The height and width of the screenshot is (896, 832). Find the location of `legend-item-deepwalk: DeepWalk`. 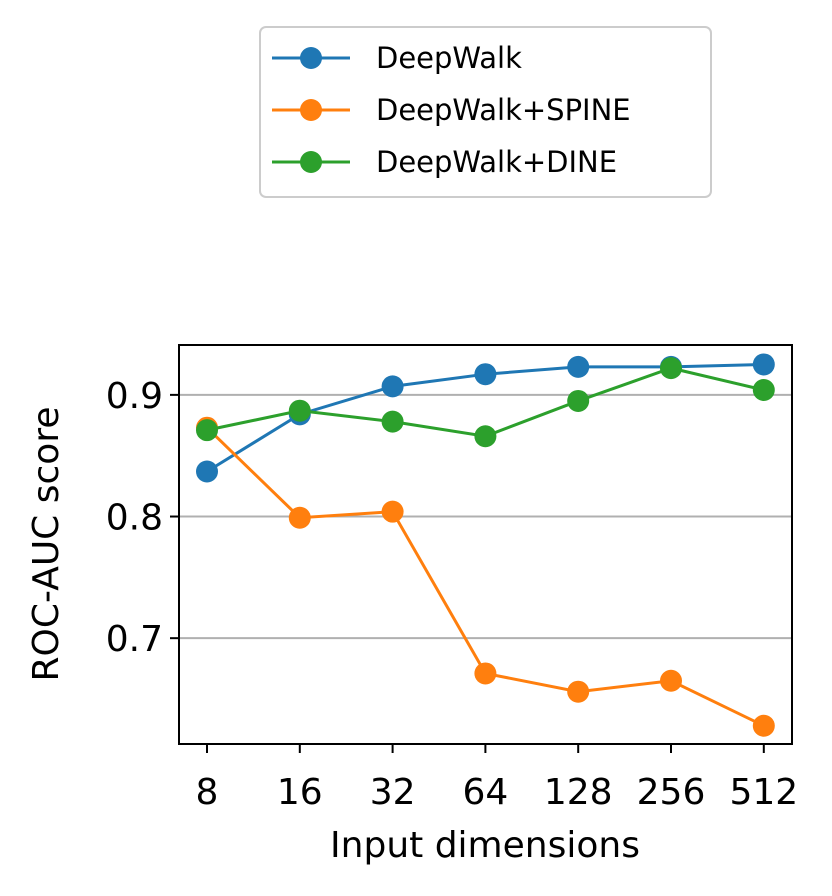

legend-item-deepwalk: DeepWalk is located at coordinates (397, 58).